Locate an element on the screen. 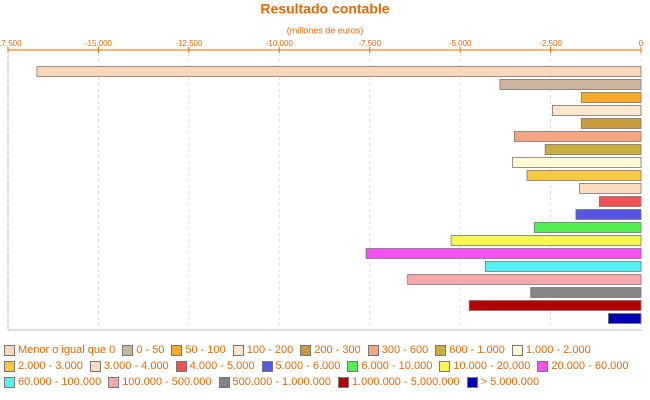 The height and width of the screenshot is (400, 650). legend-item: 600 - 1.000 is located at coordinates (470, 350).